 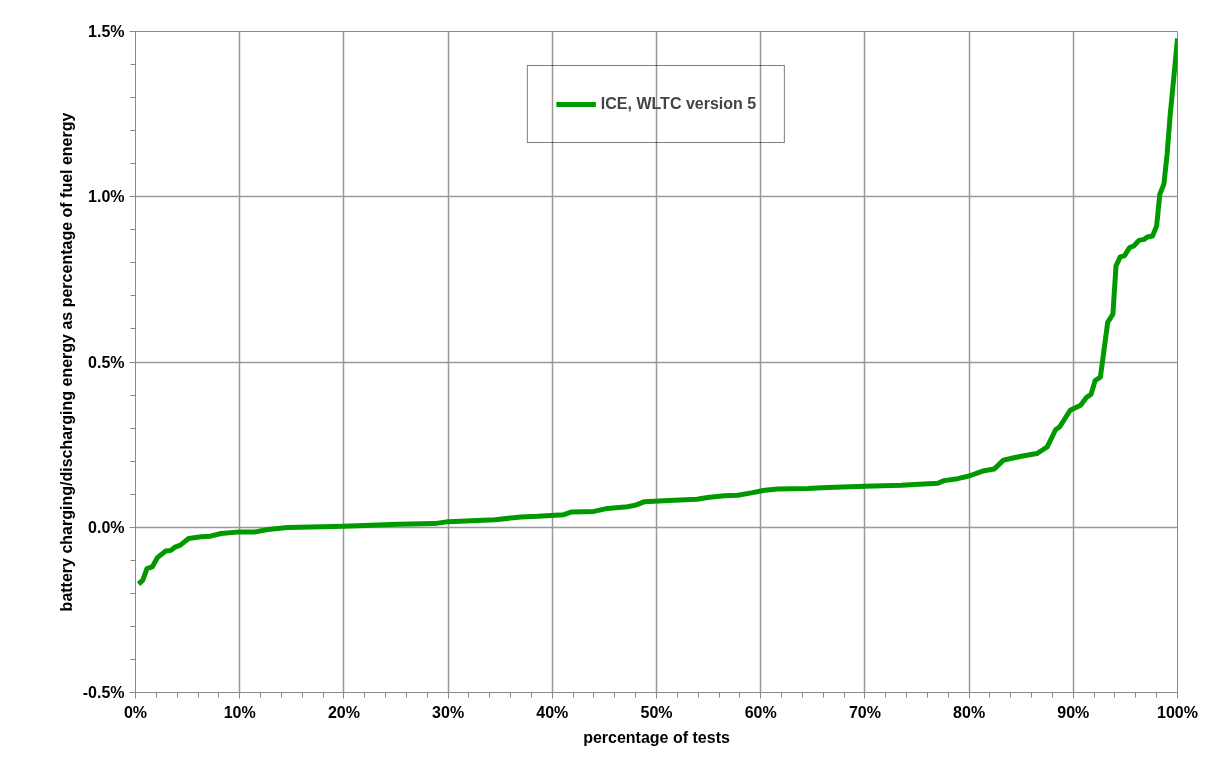 What do you see at coordinates (1073, 712) in the screenshot?
I see `x-tick-label: 90%` at bounding box center [1073, 712].